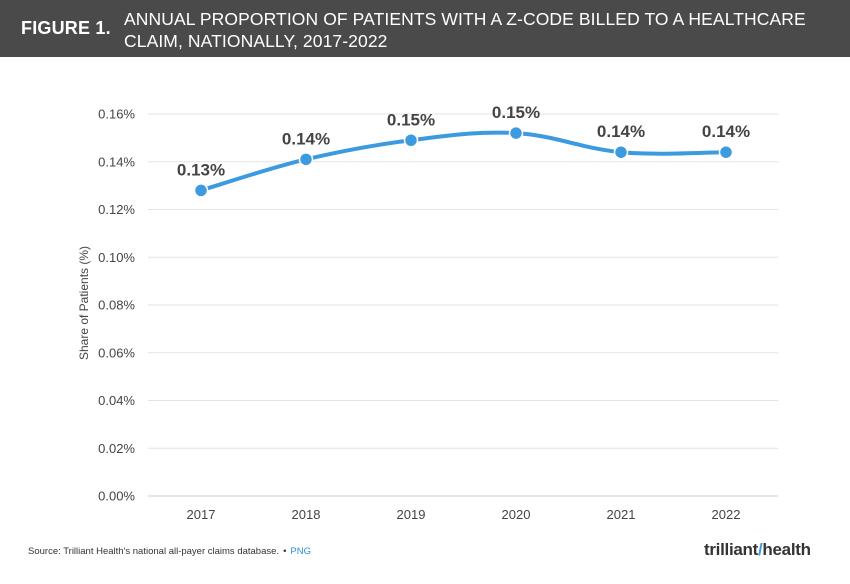 The width and height of the screenshot is (850, 584). I want to click on data-label: 0.13%, so click(201, 169).